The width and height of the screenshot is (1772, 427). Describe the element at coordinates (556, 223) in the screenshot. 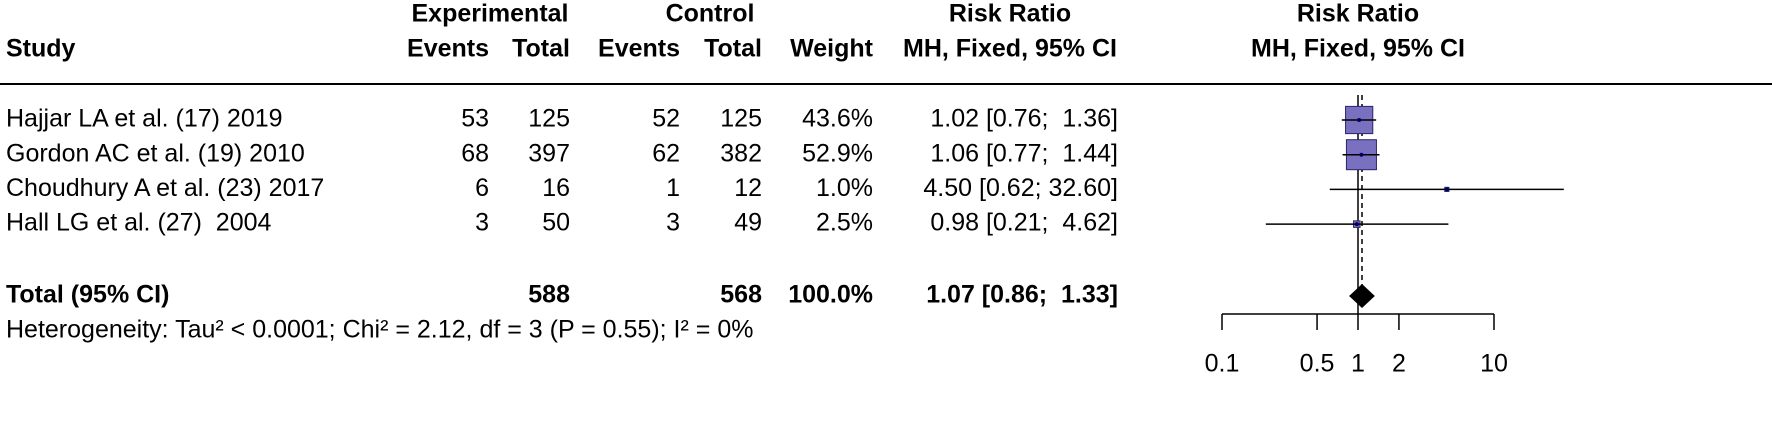

I see `table-cell: 50` at that location.